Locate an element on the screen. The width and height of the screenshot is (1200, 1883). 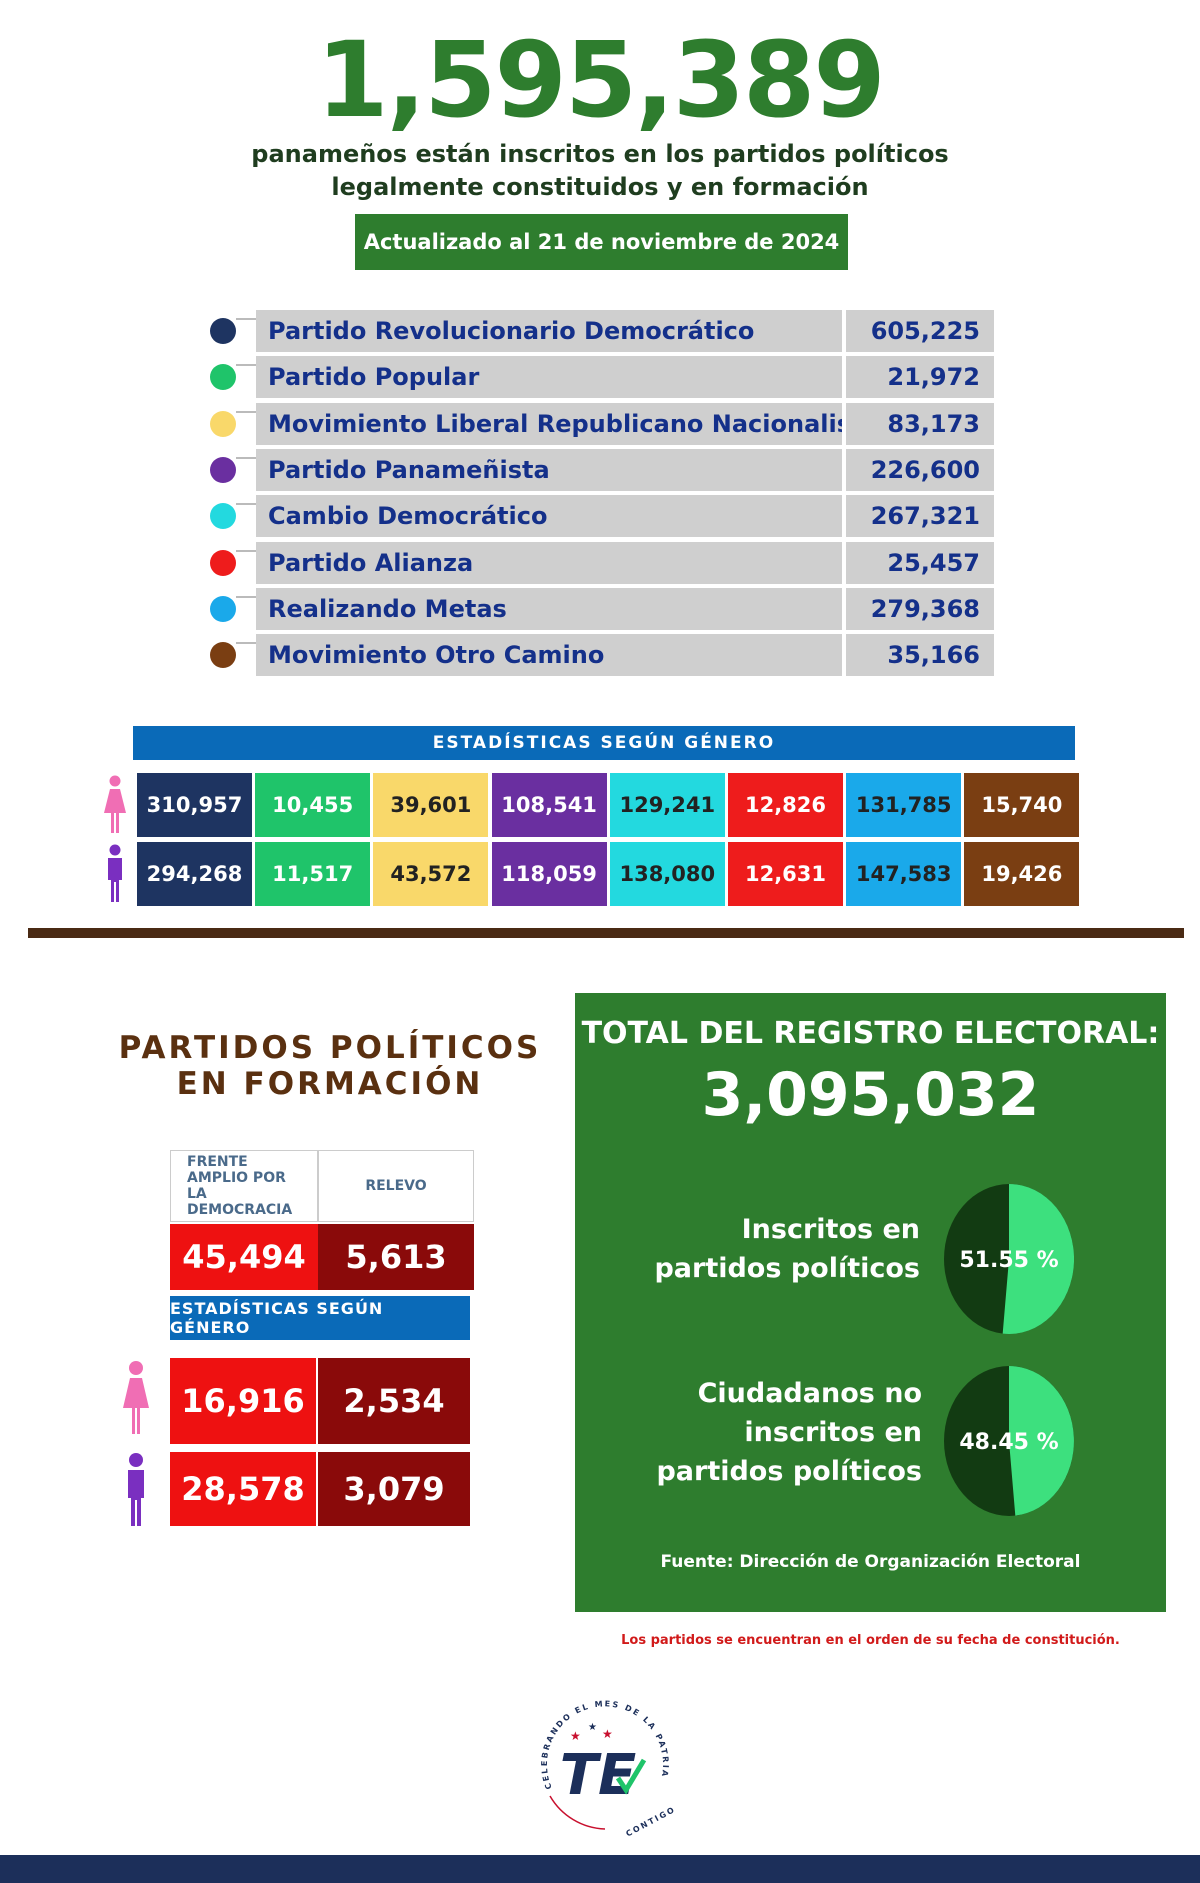
party-name: Realizando Metas is located at coordinates (549, 608).